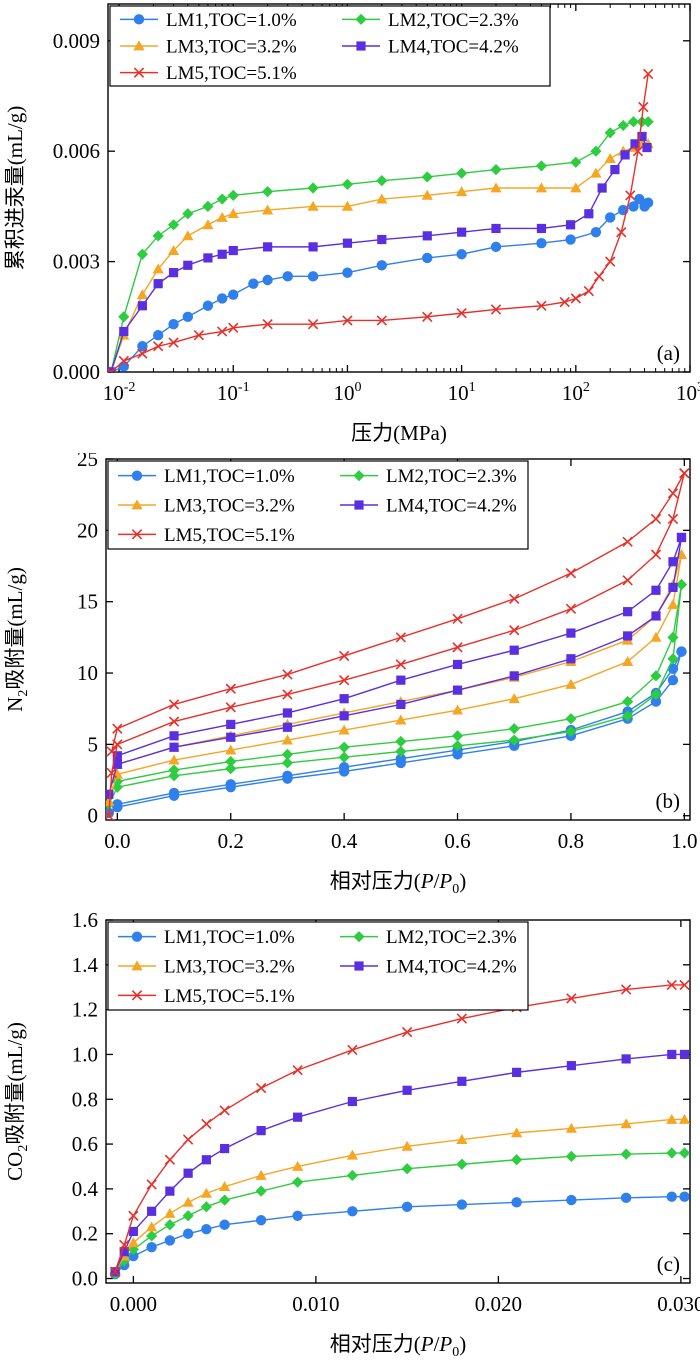  What do you see at coordinates (231, 841) in the screenshot?
I see `x-tick-label: 0.2` at bounding box center [231, 841].